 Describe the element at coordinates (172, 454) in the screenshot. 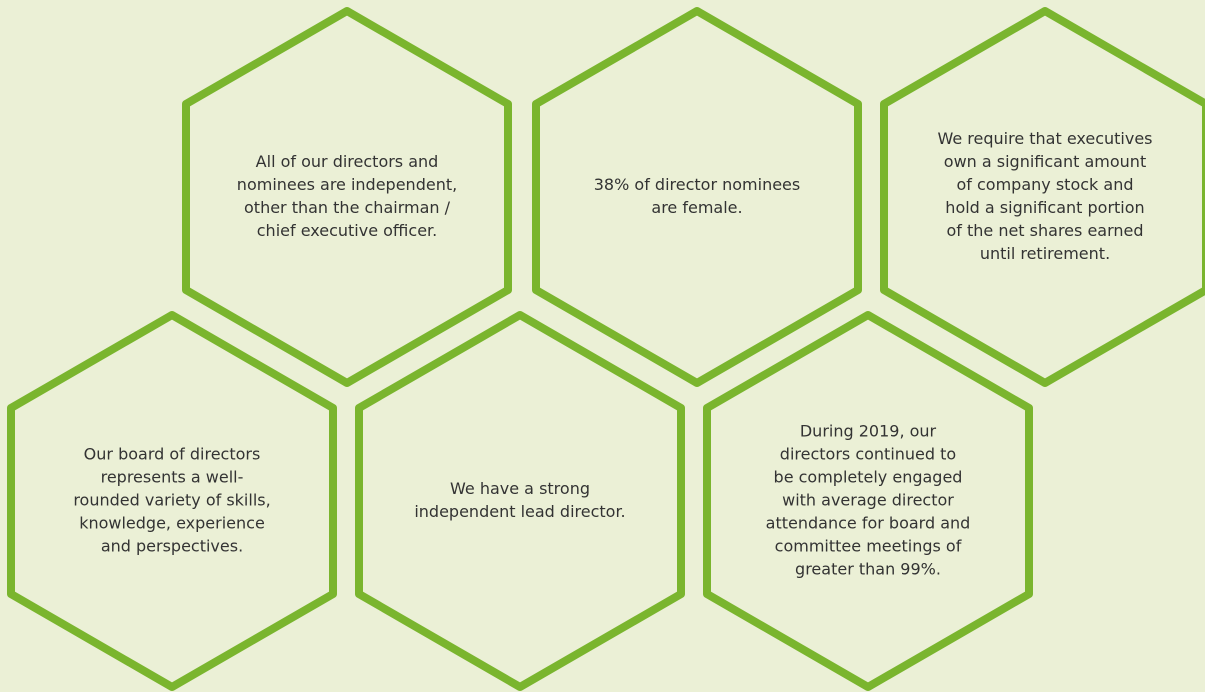

I see `hexagon-text-line: Our board of directors` at that location.